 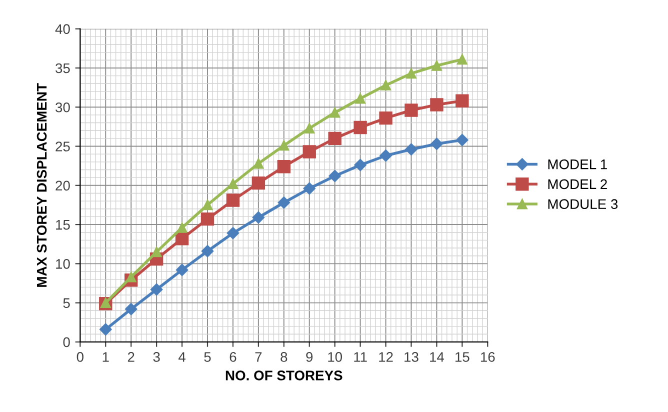 I want to click on y-tick-label: 40, so click(x=62, y=29).